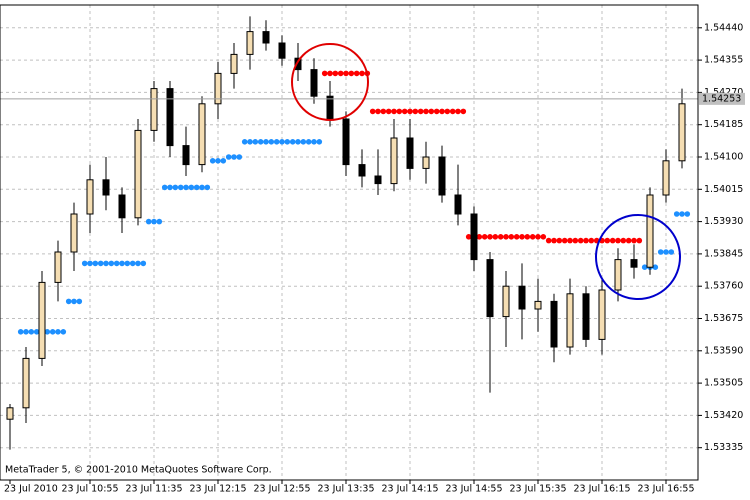 The image size is (750, 500). What do you see at coordinates (330, 82) in the screenshot?
I see `red-circle-annotation` at bounding box center [330, 82].